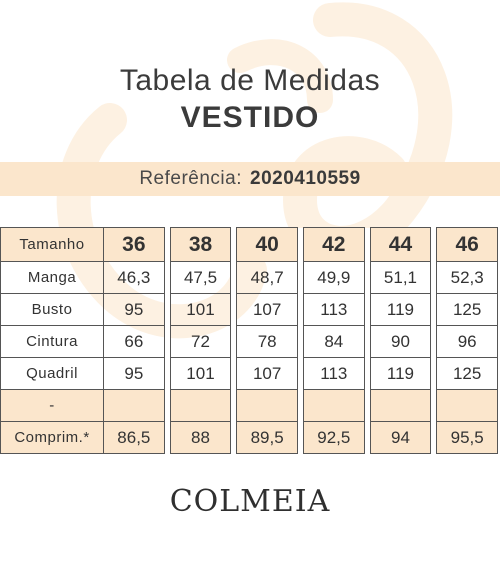 The image size is (500, 581). I want to click on row-label: Comprim.*, so click(52, 437).